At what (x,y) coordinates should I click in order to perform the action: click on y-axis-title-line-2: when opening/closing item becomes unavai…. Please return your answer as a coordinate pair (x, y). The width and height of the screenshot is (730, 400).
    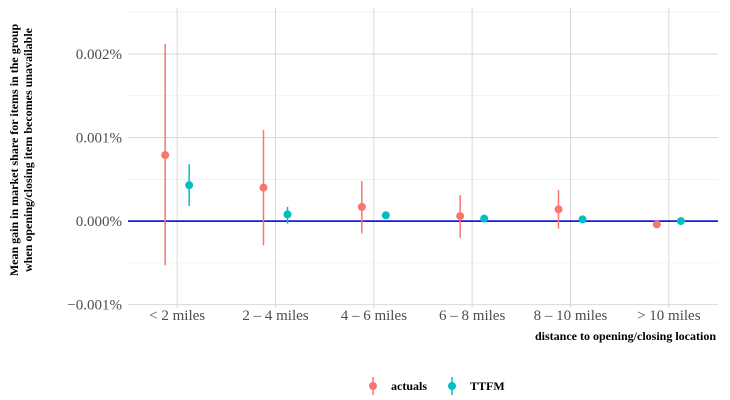
    Looking at the image, I should click on (28, 149).